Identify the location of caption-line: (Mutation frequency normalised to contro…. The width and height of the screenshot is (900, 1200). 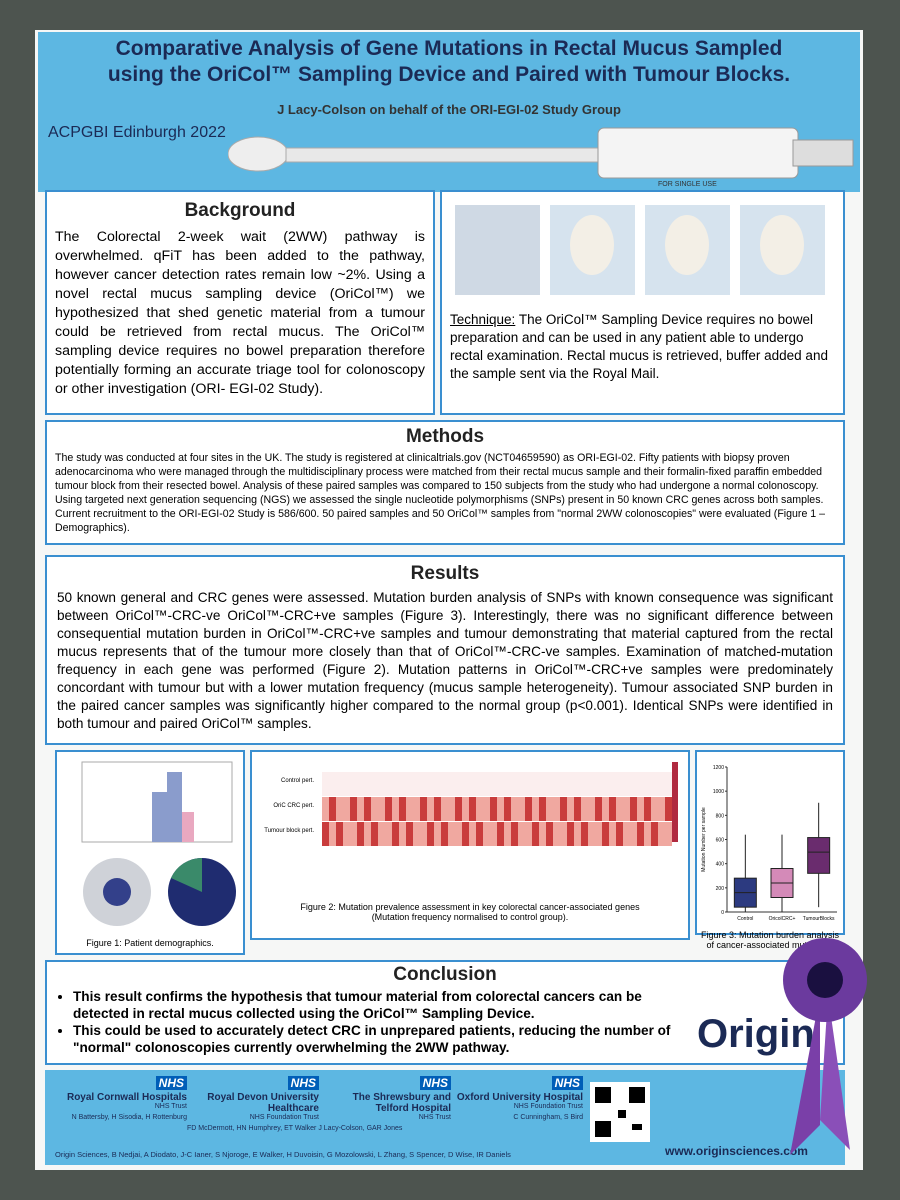
(470, 917).